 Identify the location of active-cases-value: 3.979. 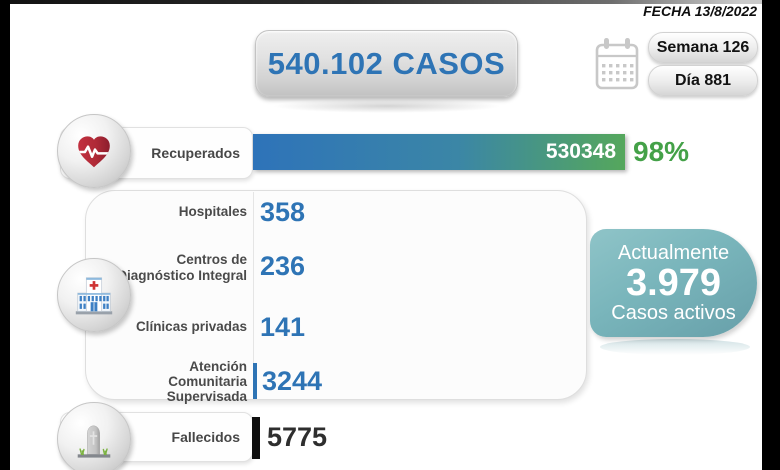
(673, 283).